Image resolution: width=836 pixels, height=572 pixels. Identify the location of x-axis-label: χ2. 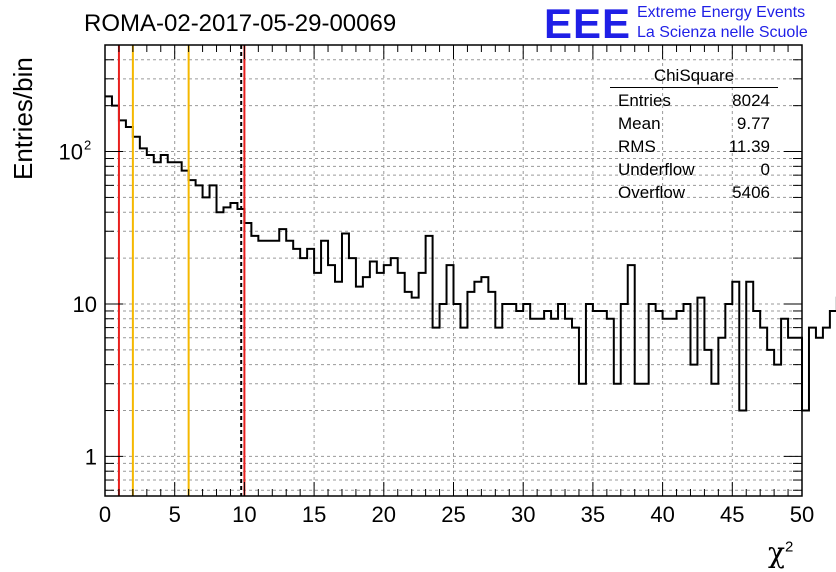
(780, 552).